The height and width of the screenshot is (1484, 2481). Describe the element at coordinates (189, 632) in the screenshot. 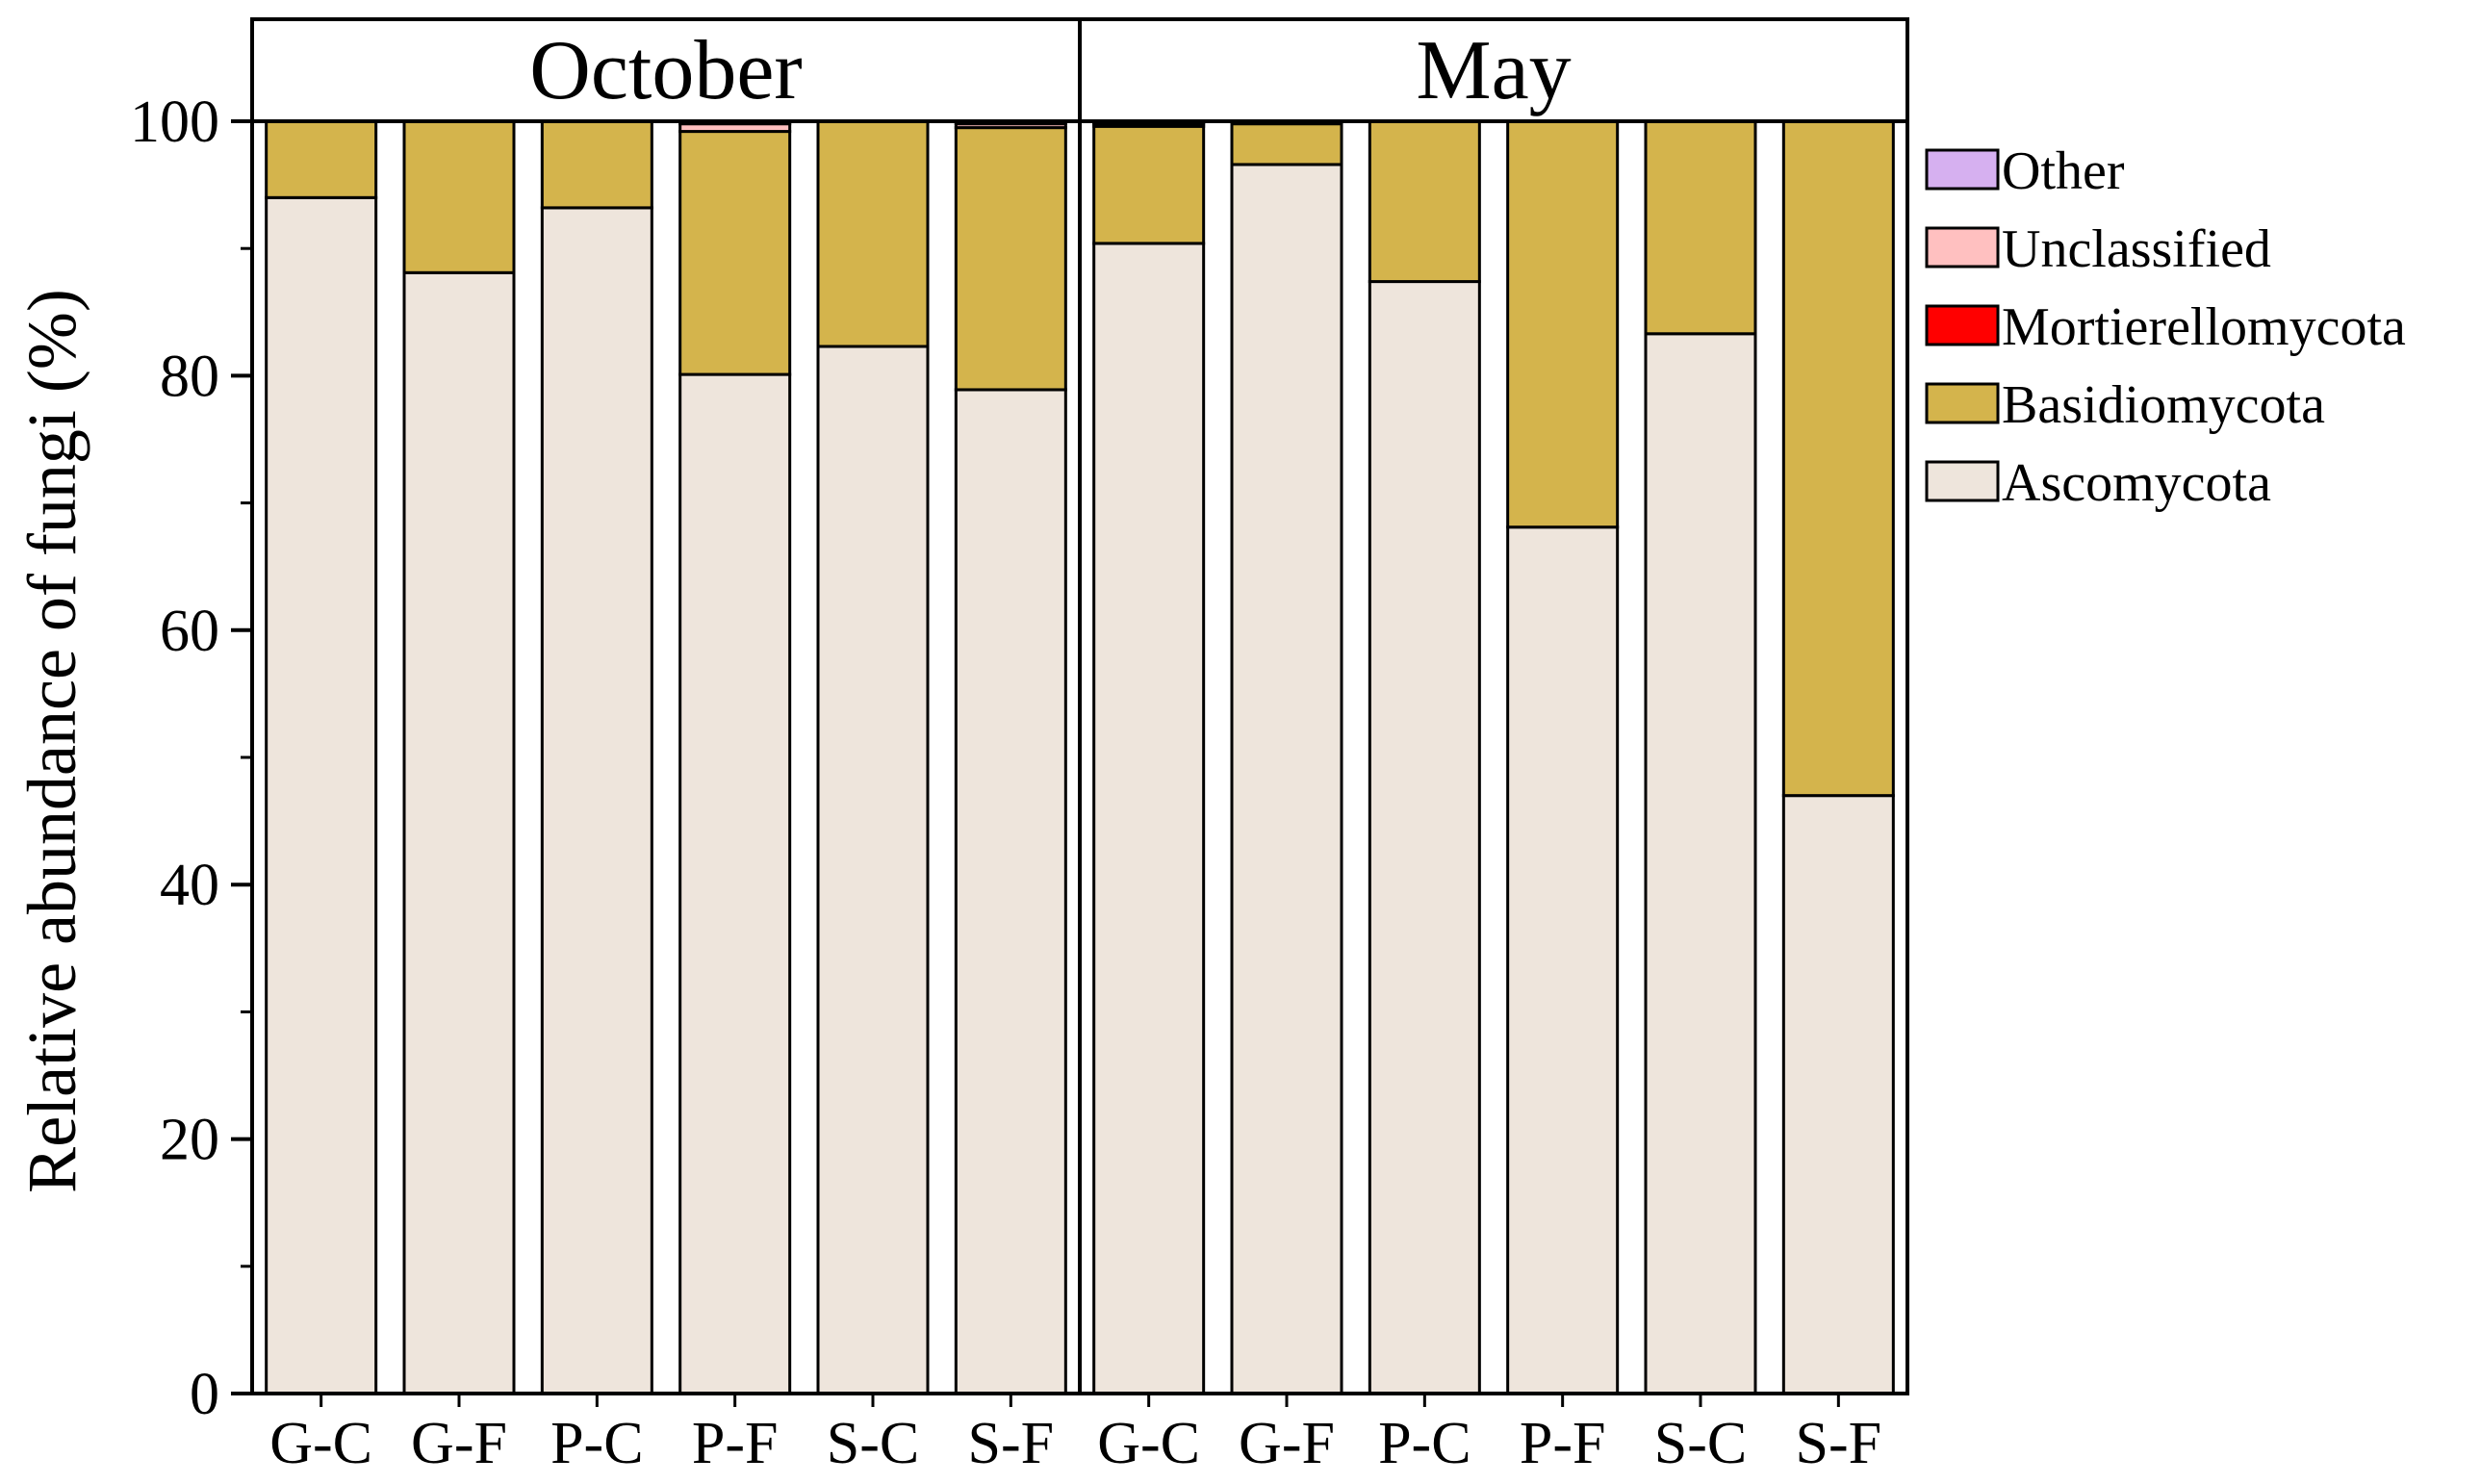

I see `y-tick-label: 60` at that location.